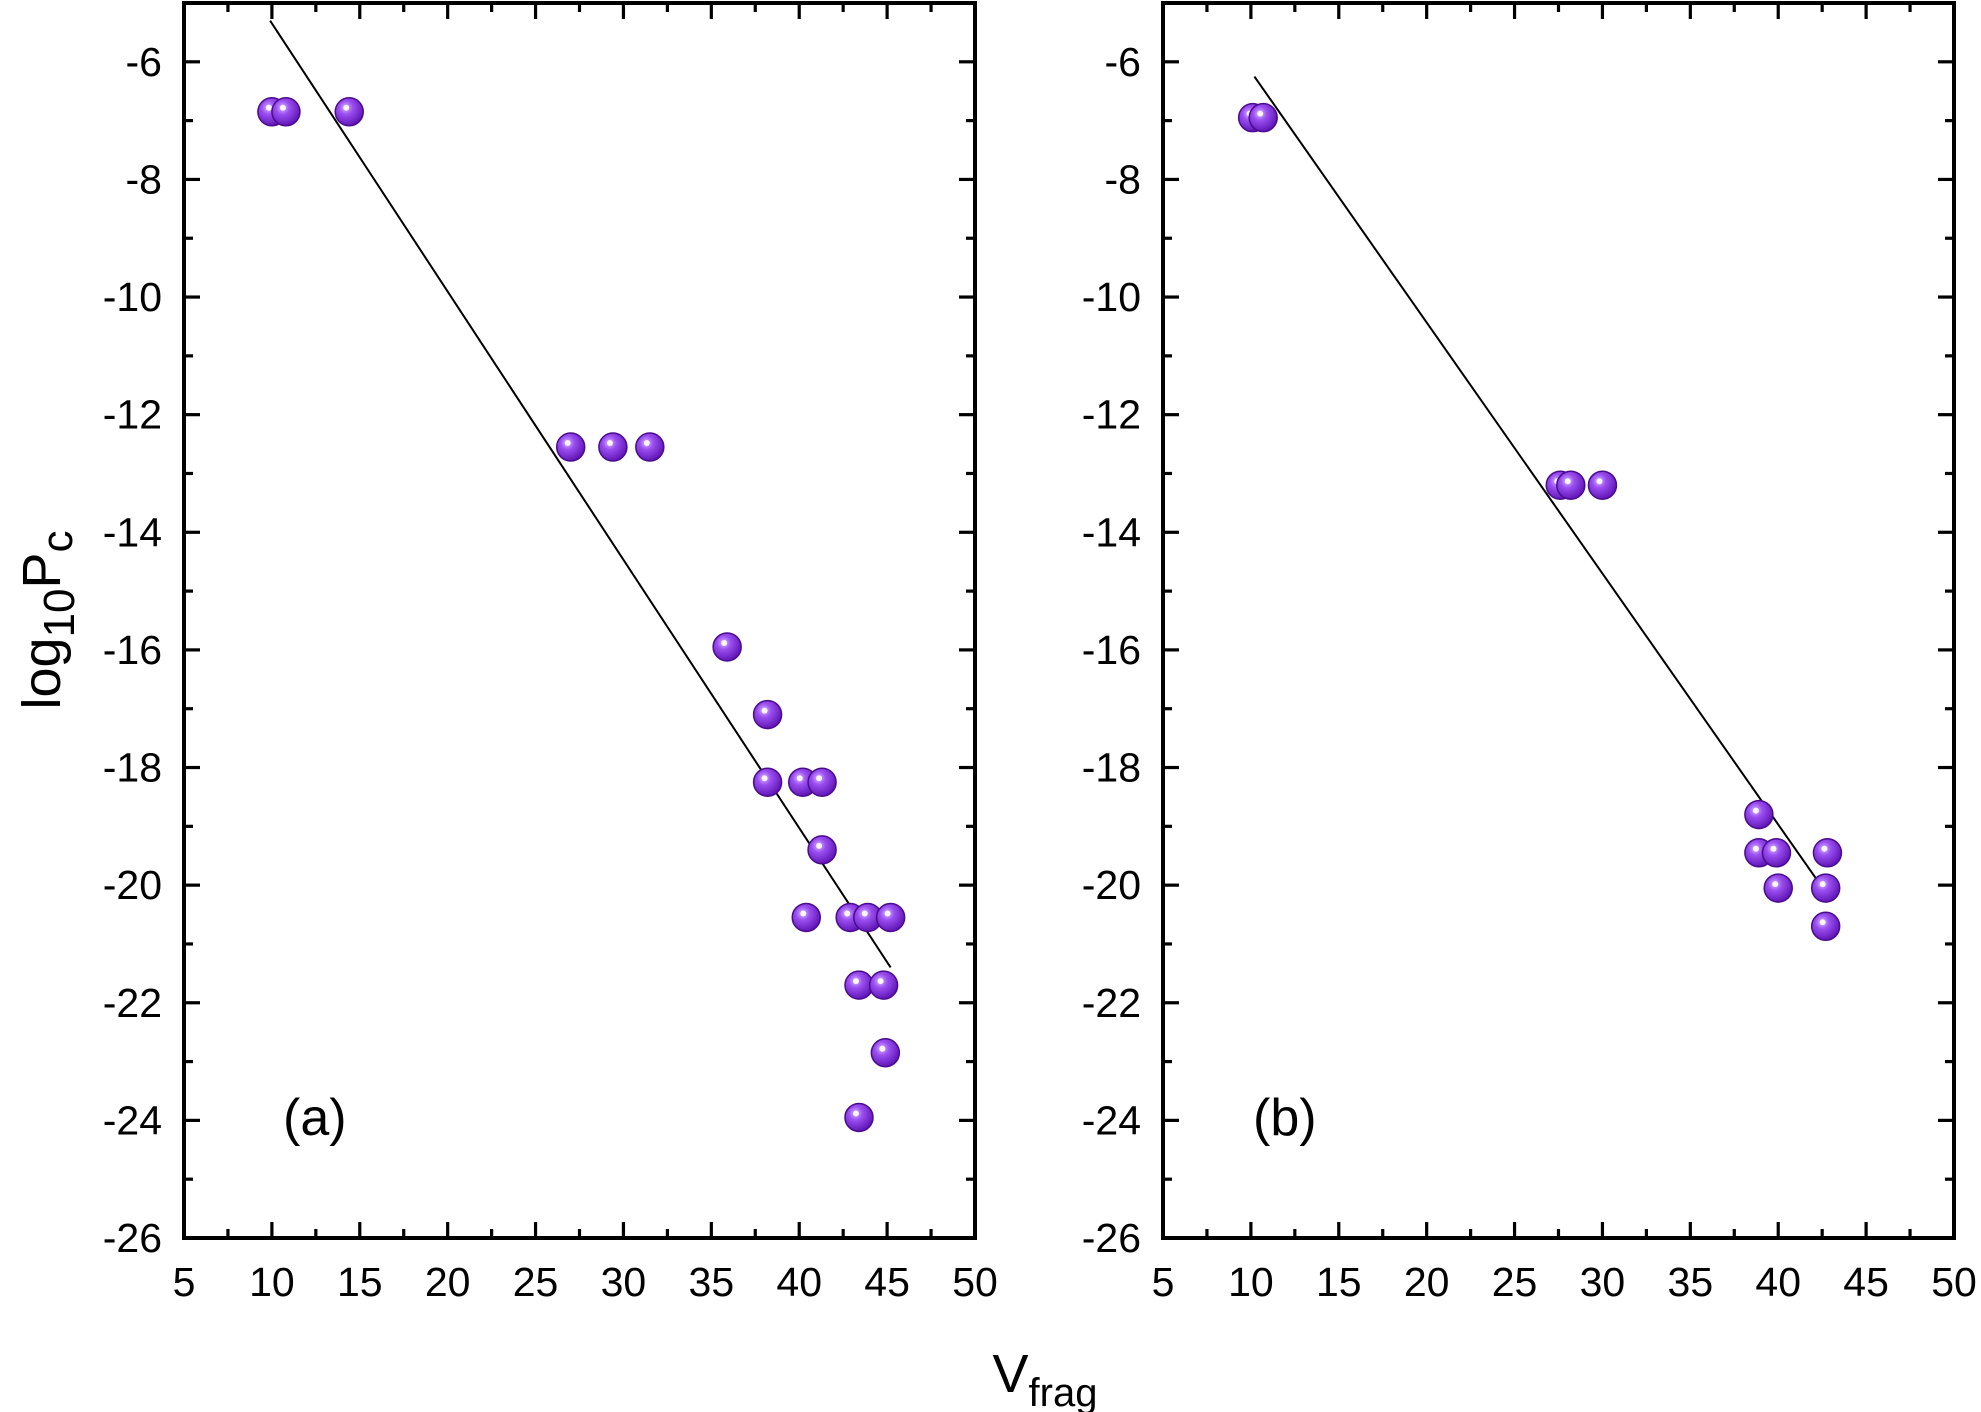 The image size is (1981, 1412). I want to click on panel-label: (b), so click(1285, 1118).